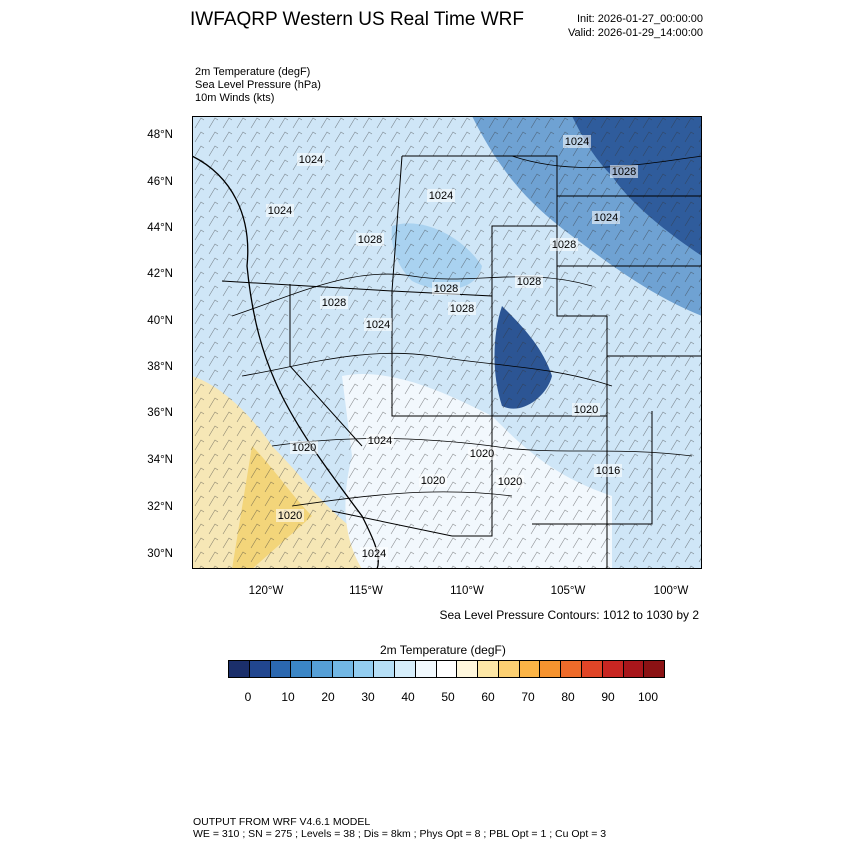 This screenshot has width=850, height=850. What do you see at coordinates (448, 697) in the screenshot?
I see `colorbar-tick-label: 50` at bounding box center [448, 697].